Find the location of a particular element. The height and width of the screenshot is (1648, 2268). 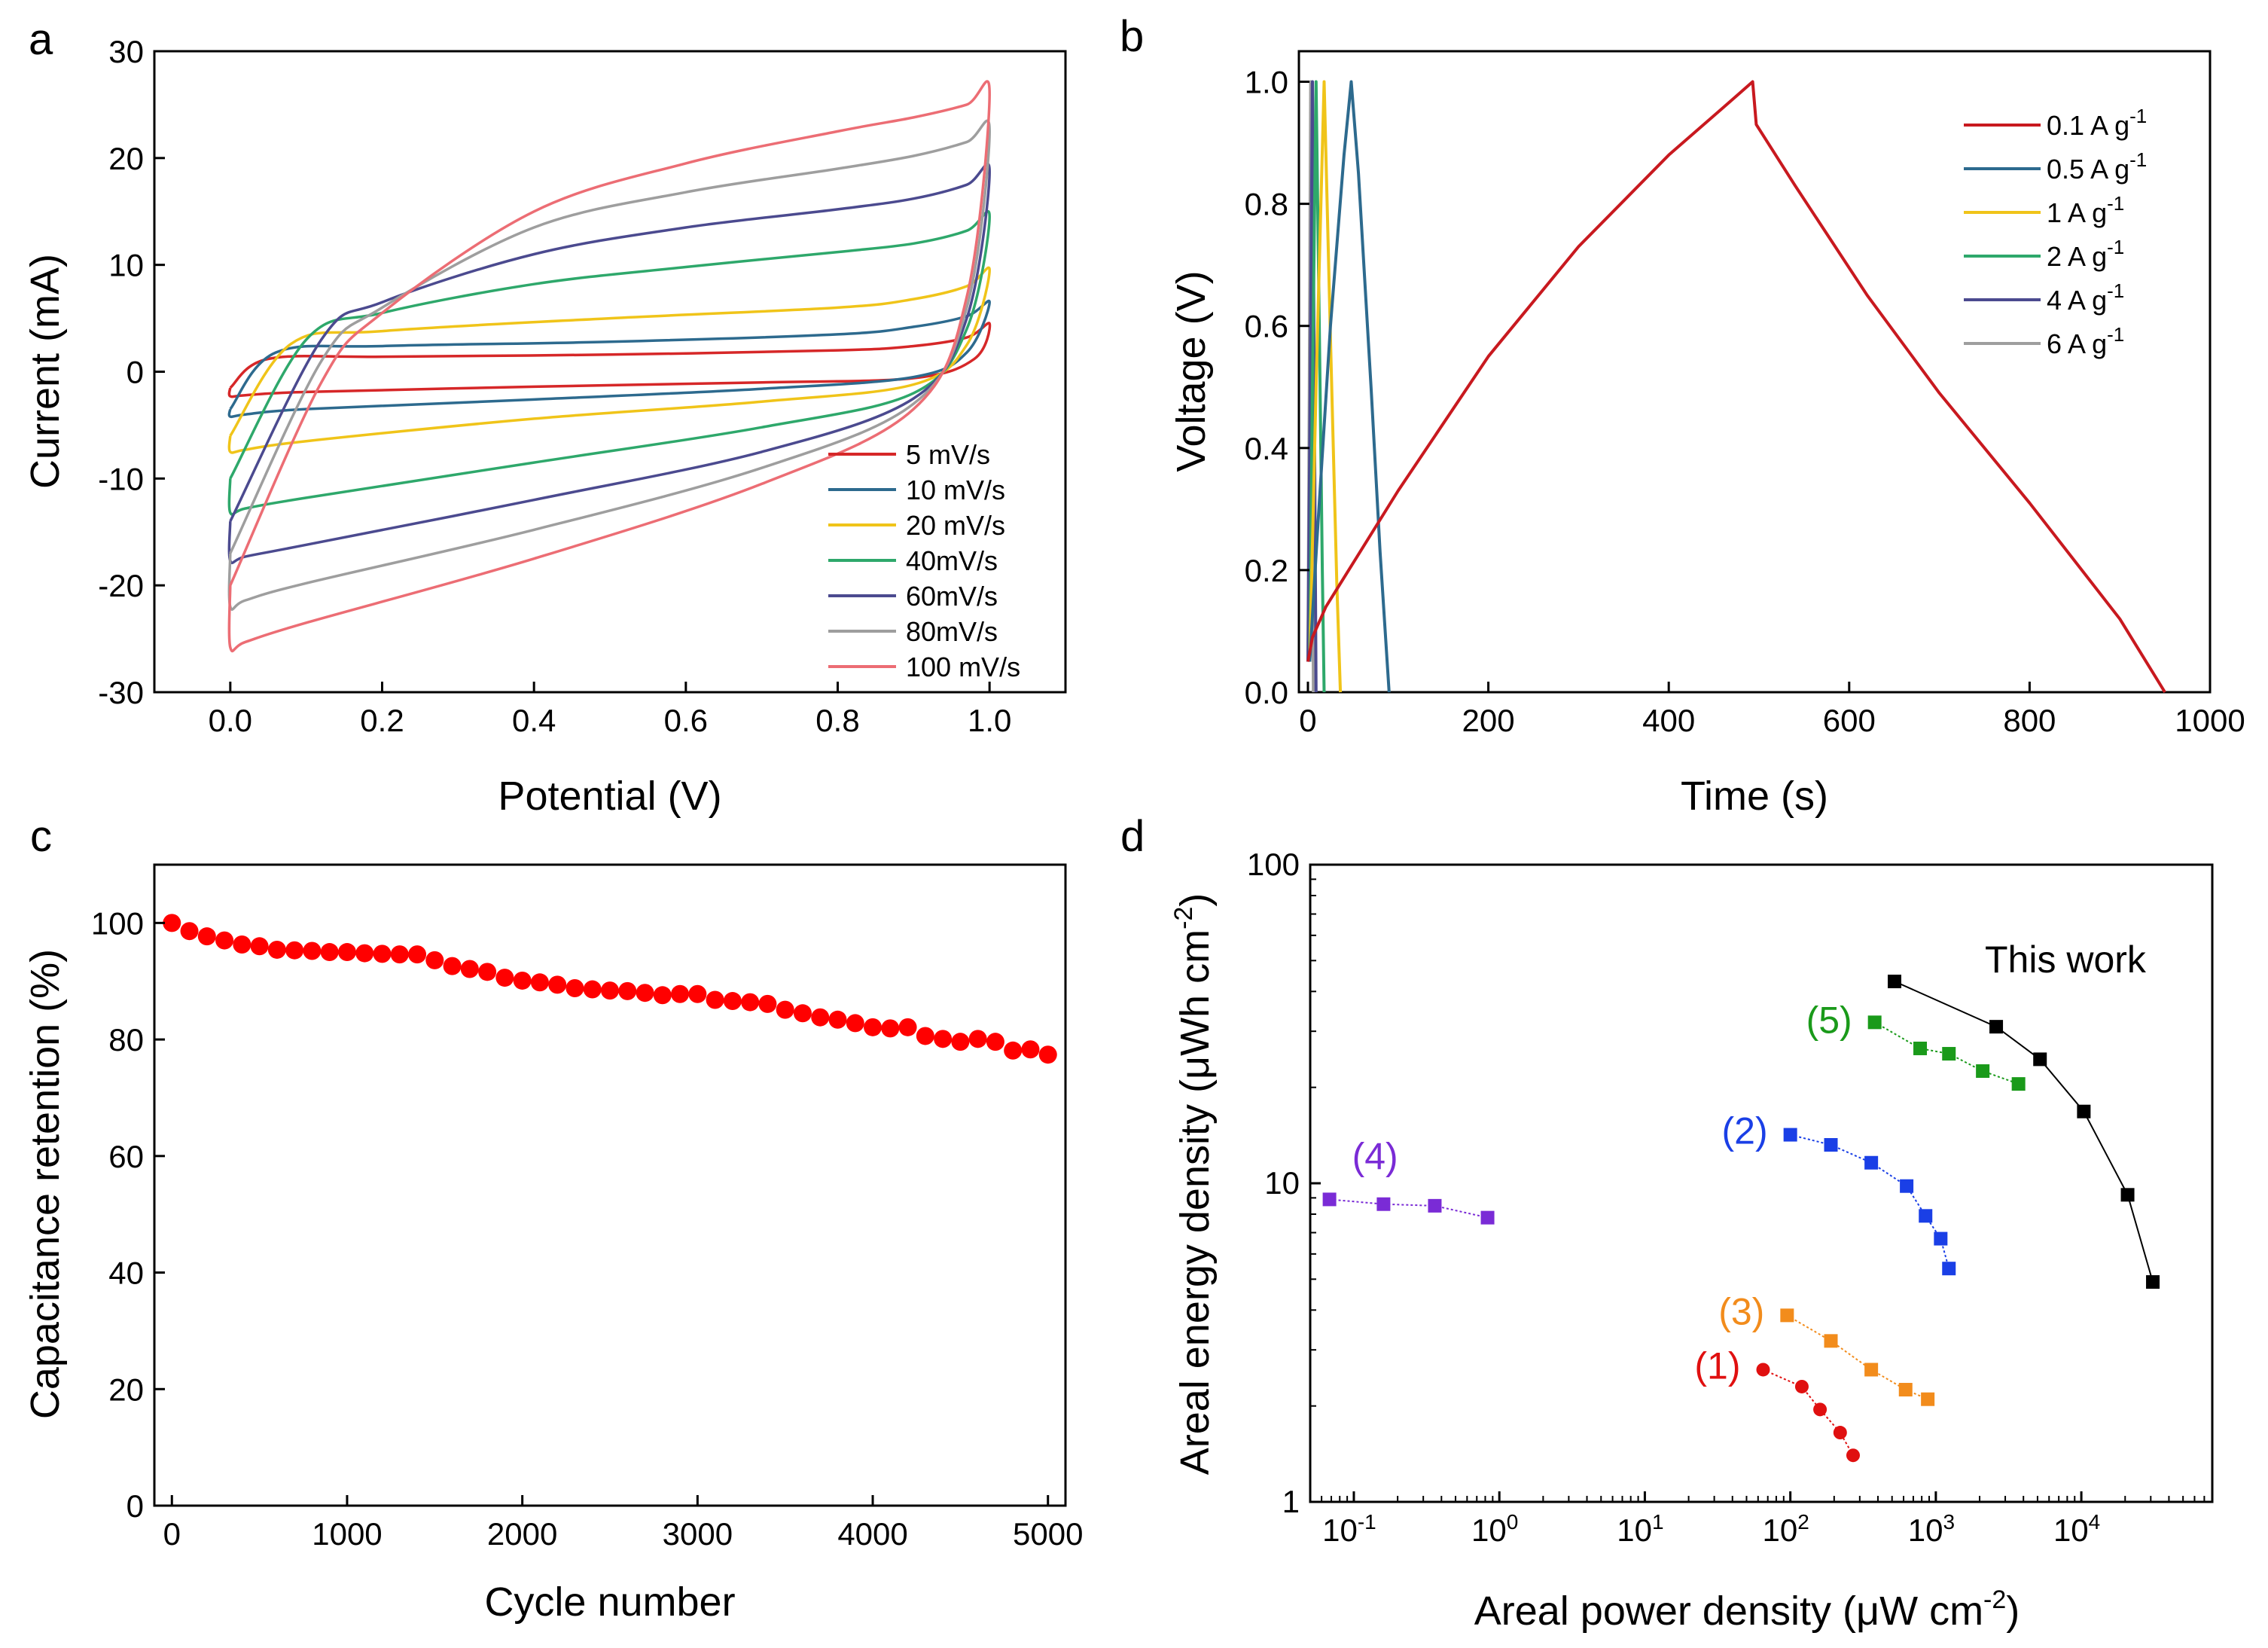

gcd-curves is located at coordinates (1736, 387).